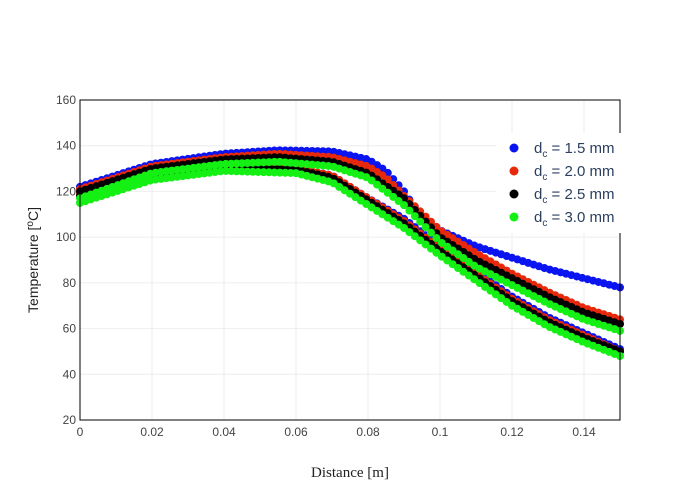 The image size is (700, 500). Describe the element at coordinates (33, 260) in the screenshot. I see `y-axis-label: Temperature [oC]` at that location.